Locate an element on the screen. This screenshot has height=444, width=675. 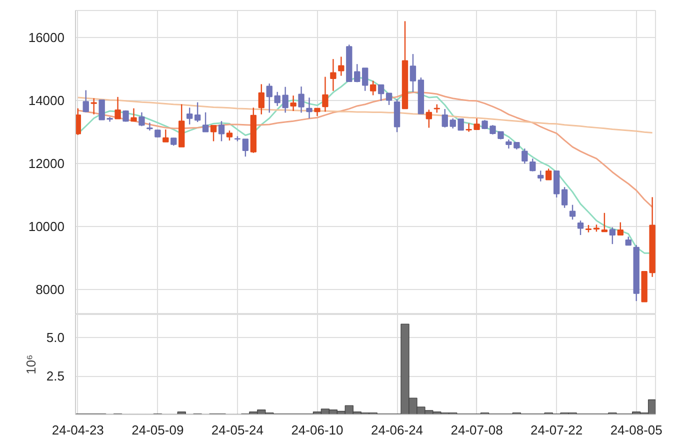
y-tick-label: 16000 is located at coordinates (46, 37).